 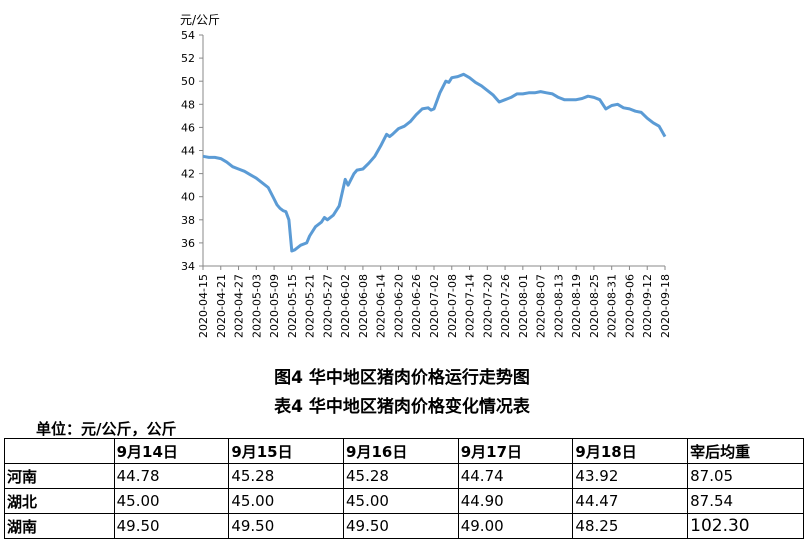 I want to click on y-tick-label: 46, so click(x=188, y=127).